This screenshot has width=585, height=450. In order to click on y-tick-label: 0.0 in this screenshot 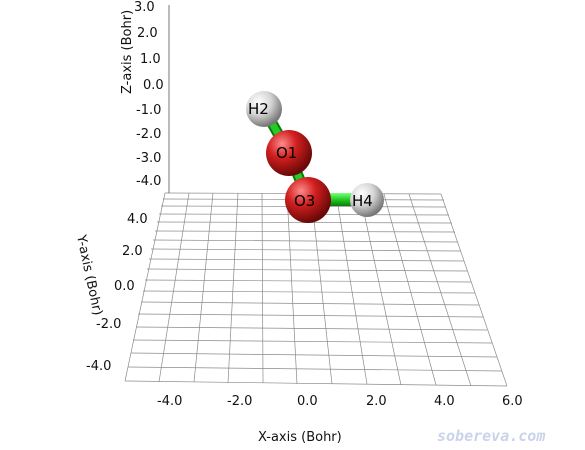, I will do `click(124, 286)`.